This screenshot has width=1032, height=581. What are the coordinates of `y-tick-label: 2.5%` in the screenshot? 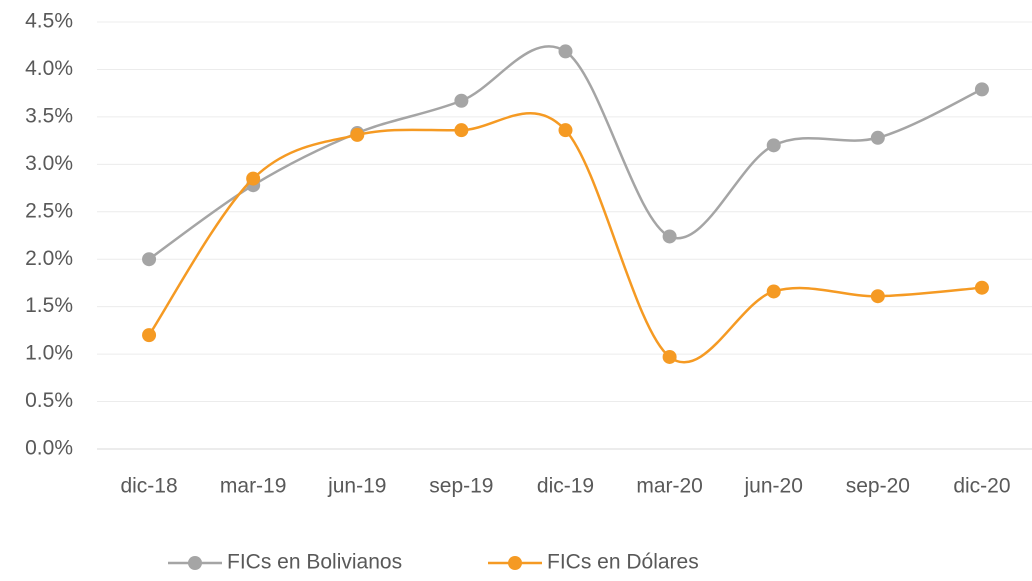 It's located at (49, 210).